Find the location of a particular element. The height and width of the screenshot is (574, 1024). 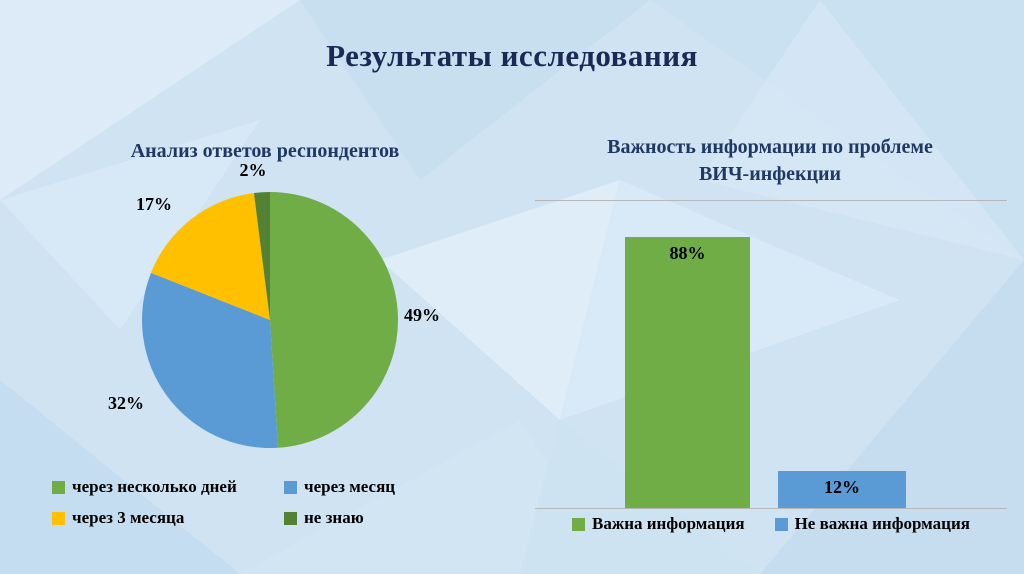

legend-item: через несколько дней is located at coordinates (166, 487).